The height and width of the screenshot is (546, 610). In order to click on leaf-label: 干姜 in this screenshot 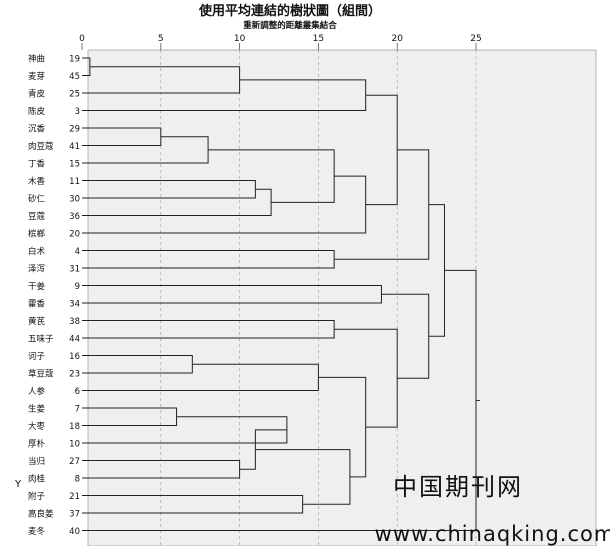, I will do `click(37, 286)`.